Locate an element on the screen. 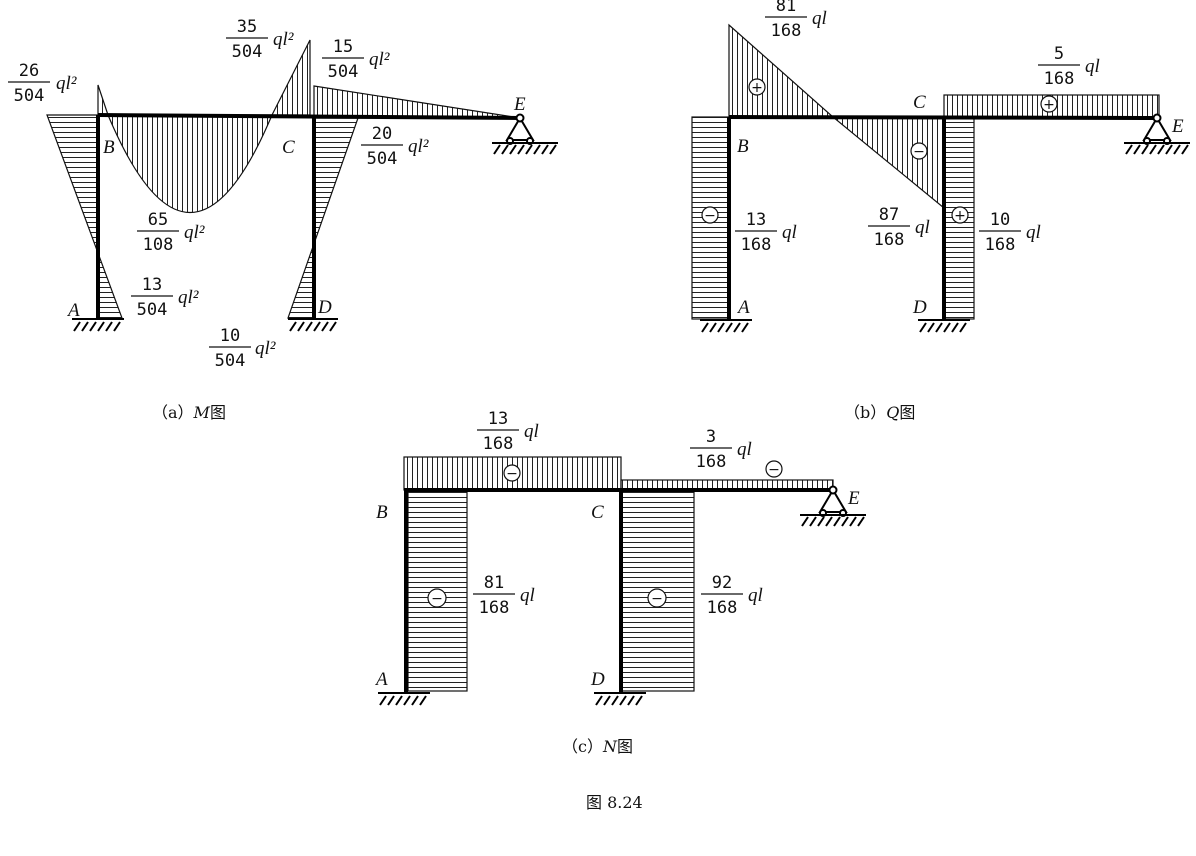 This screenshot has width=1196, height=856. svg-text: 3 is located at coordinates (711, 437).